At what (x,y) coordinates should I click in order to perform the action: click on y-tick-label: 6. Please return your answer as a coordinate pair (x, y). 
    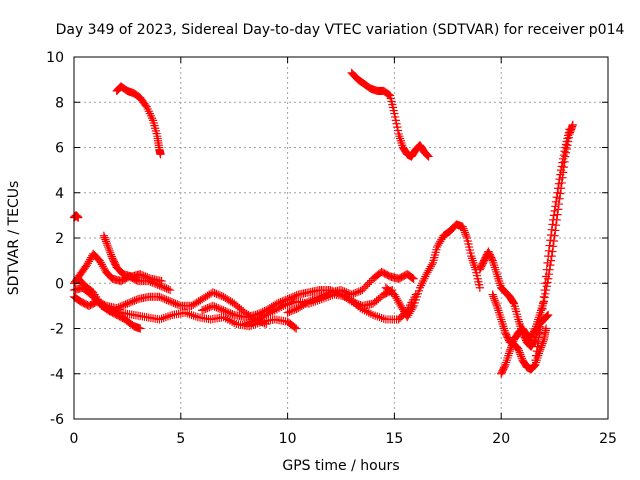
    Looking at the image, I should click on (59, 149).